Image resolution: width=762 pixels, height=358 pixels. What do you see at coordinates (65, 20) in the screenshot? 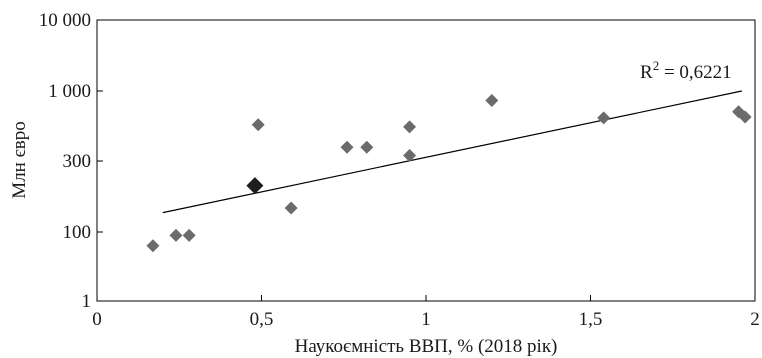
I see `y-tick-label: 10 000` at bounding box center [65, 20].